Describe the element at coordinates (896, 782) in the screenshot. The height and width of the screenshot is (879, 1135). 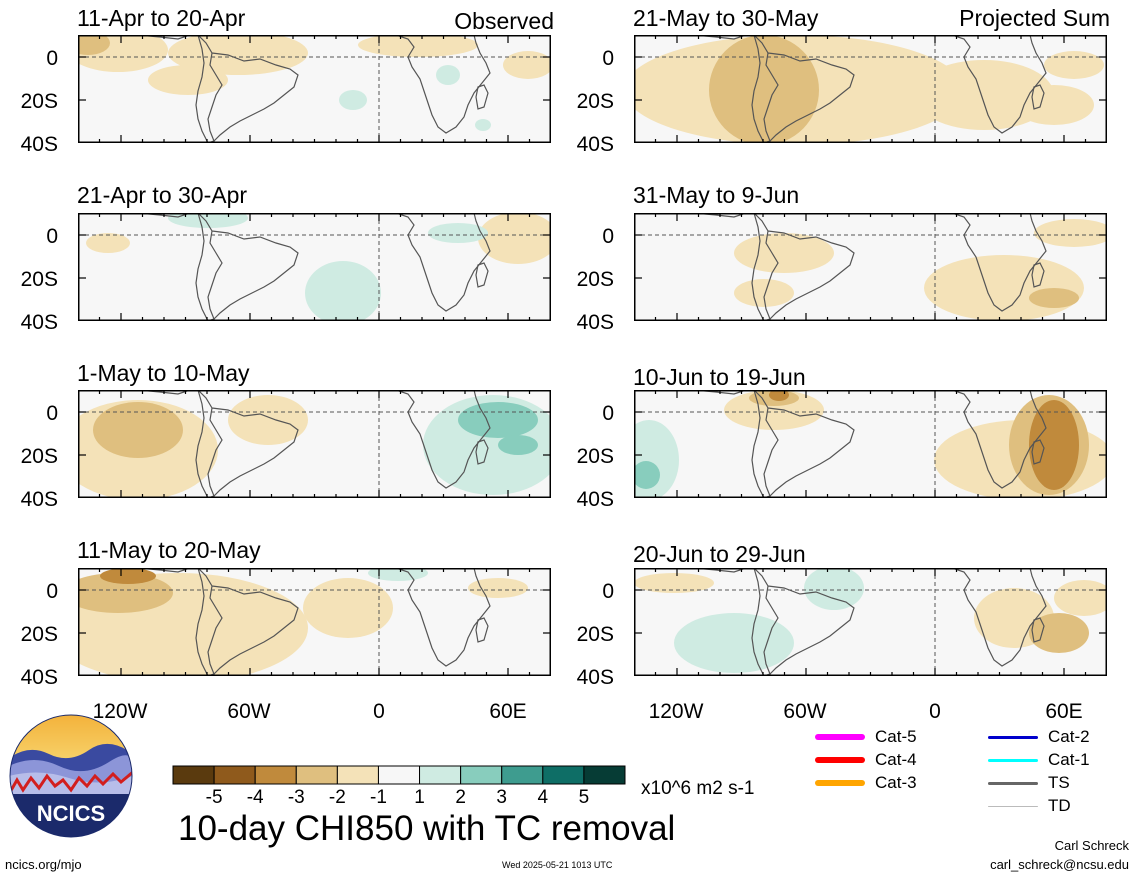
I see `tc-legend-label-cat-3: Cat-3` at that location.